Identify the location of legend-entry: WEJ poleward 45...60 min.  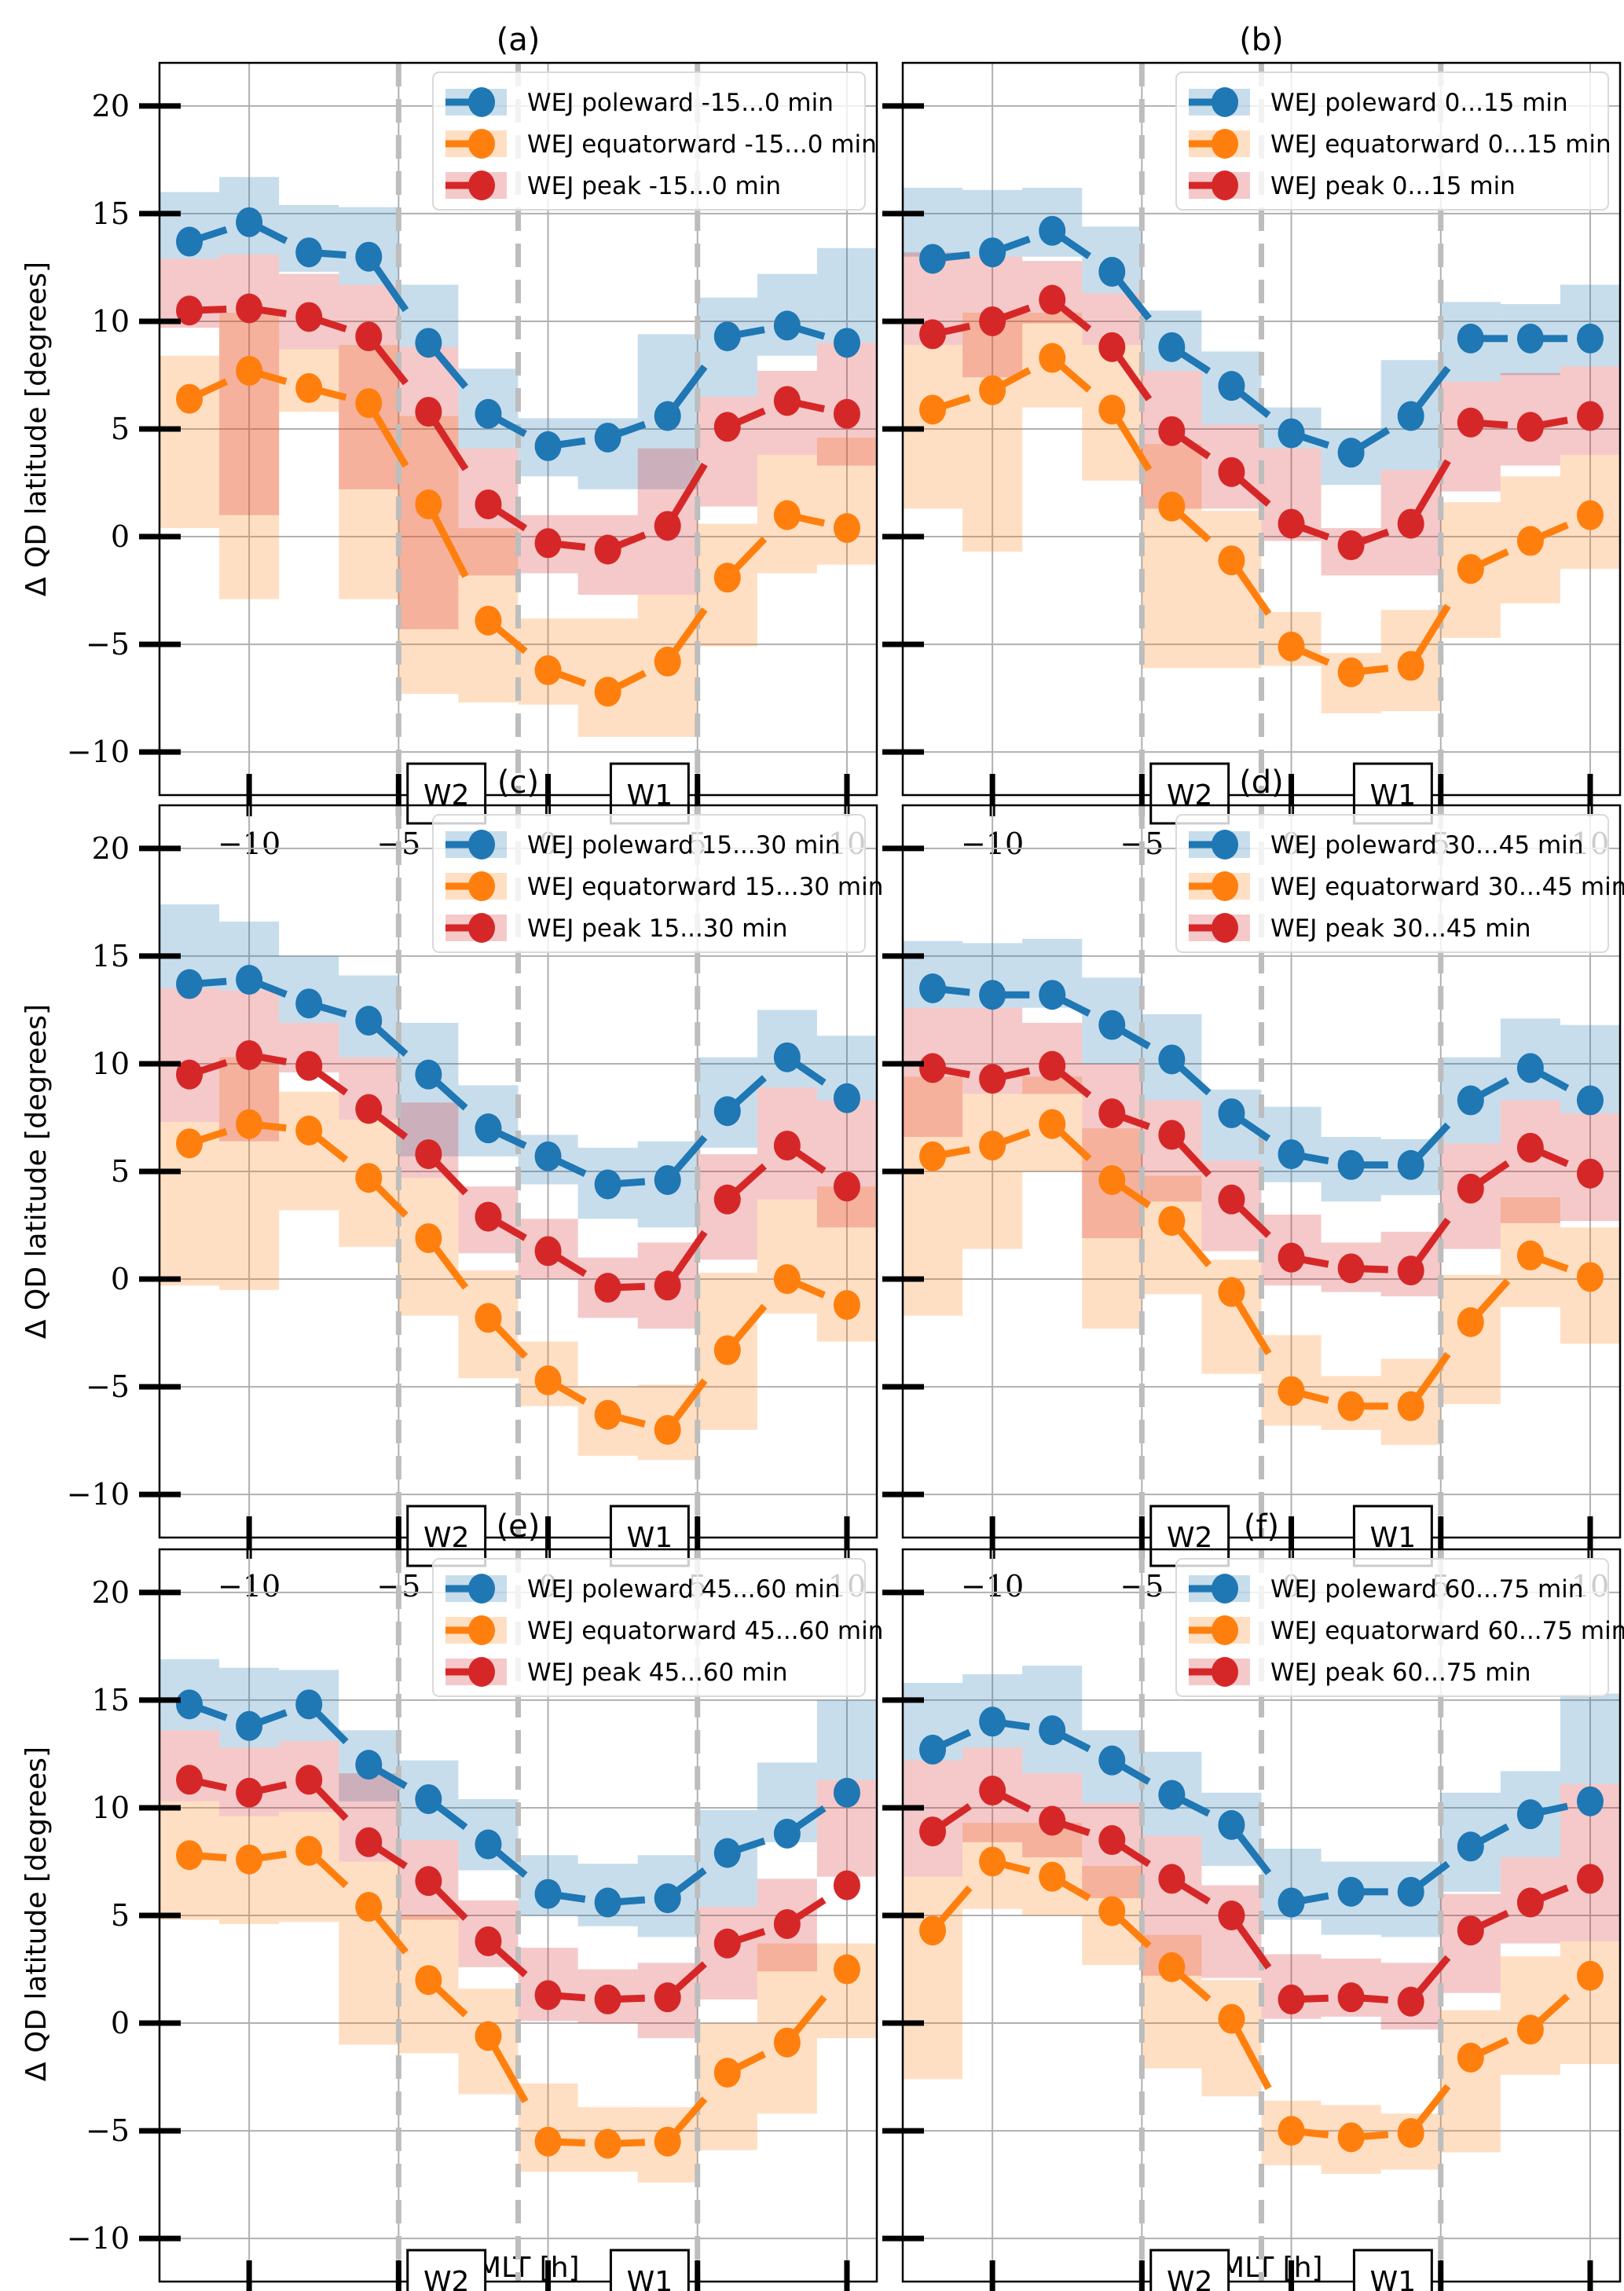
(683, 1589).